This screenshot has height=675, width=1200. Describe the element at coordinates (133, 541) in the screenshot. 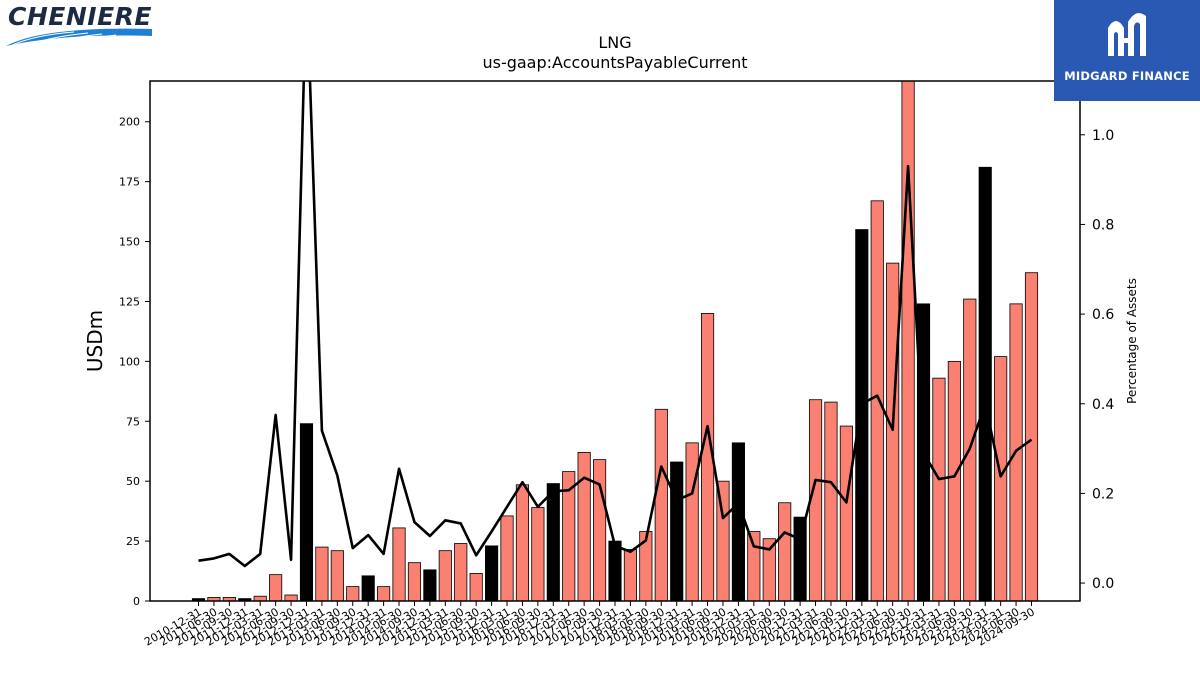

I see `y-tick-label: 25` at that location.